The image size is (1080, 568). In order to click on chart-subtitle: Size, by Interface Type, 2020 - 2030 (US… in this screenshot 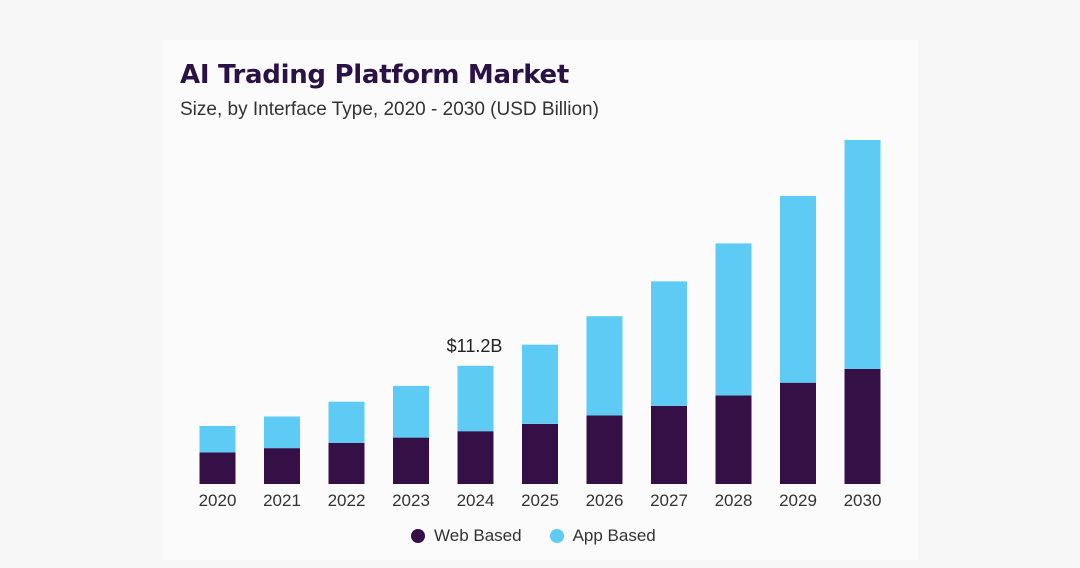, I will do `click(389, 109)`.